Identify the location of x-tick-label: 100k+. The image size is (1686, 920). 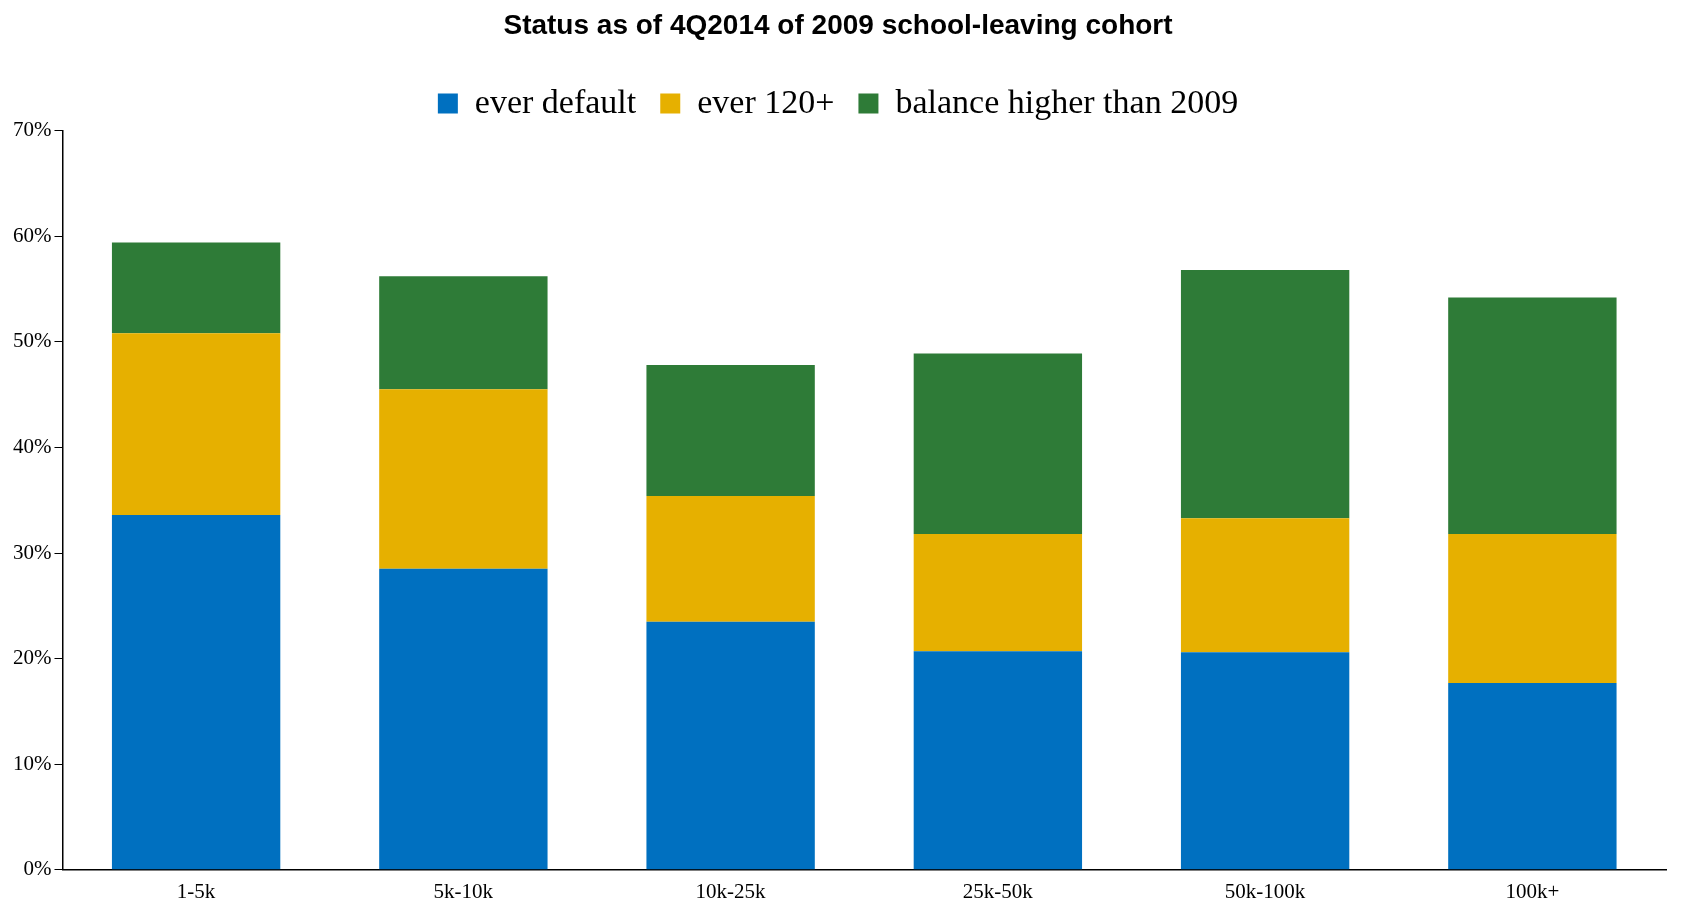
(1532, 890).